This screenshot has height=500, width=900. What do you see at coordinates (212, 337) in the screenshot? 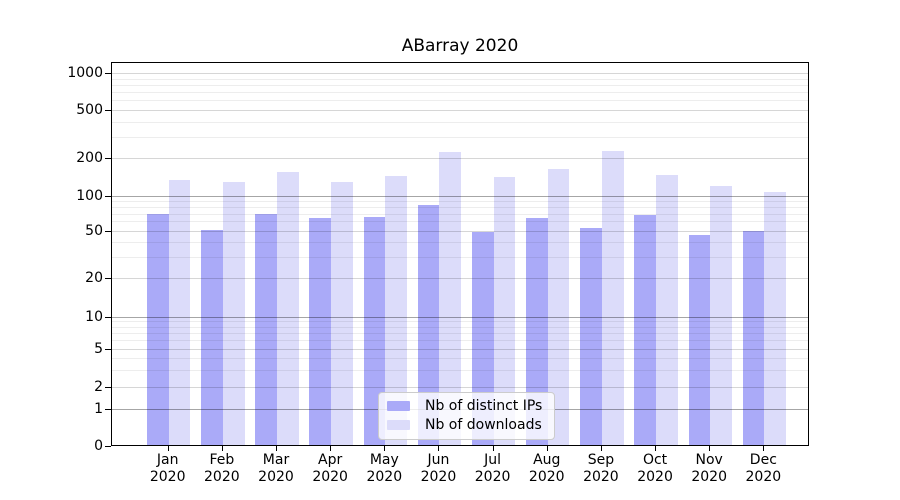
I see `bar-ips-feb` at bounding box center [212, 337].